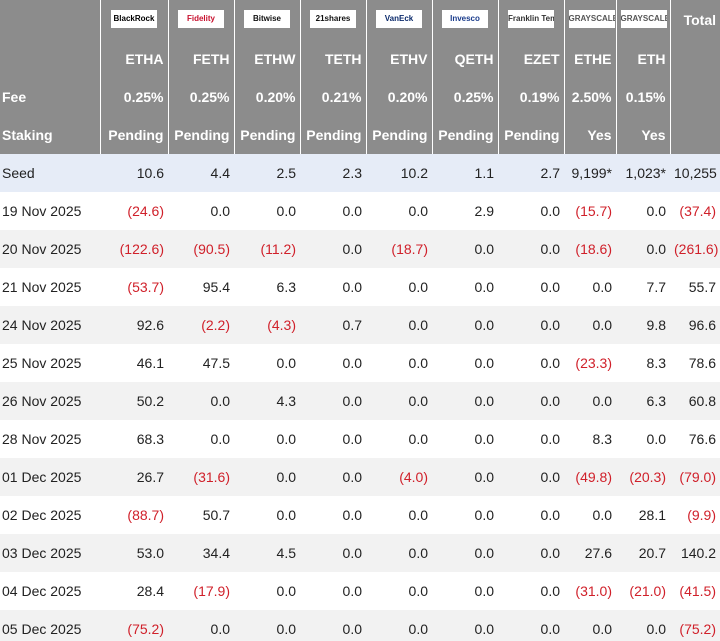 The height and width of the screenshot is (641, 720). Describe the element at coordinates (484, 211) in the screenshot. I see `flow-value: 2.9` at that location.